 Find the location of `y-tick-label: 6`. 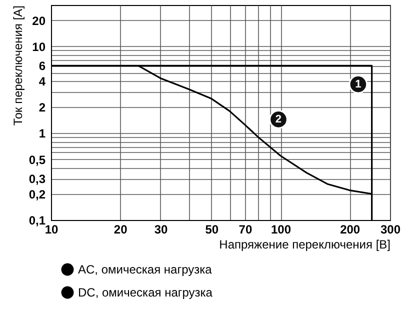

y-tick-label: 6 is located at coordinates (42, 66).